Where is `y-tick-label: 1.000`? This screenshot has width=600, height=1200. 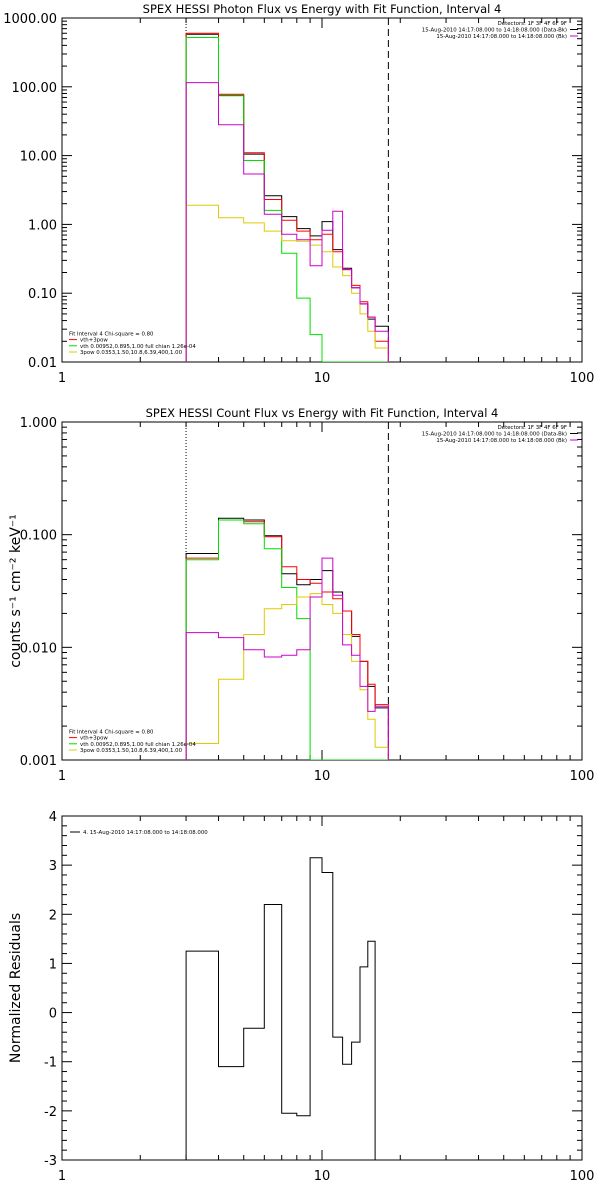
y-tick-label: 1.000 is located at coordinates (38, 423).